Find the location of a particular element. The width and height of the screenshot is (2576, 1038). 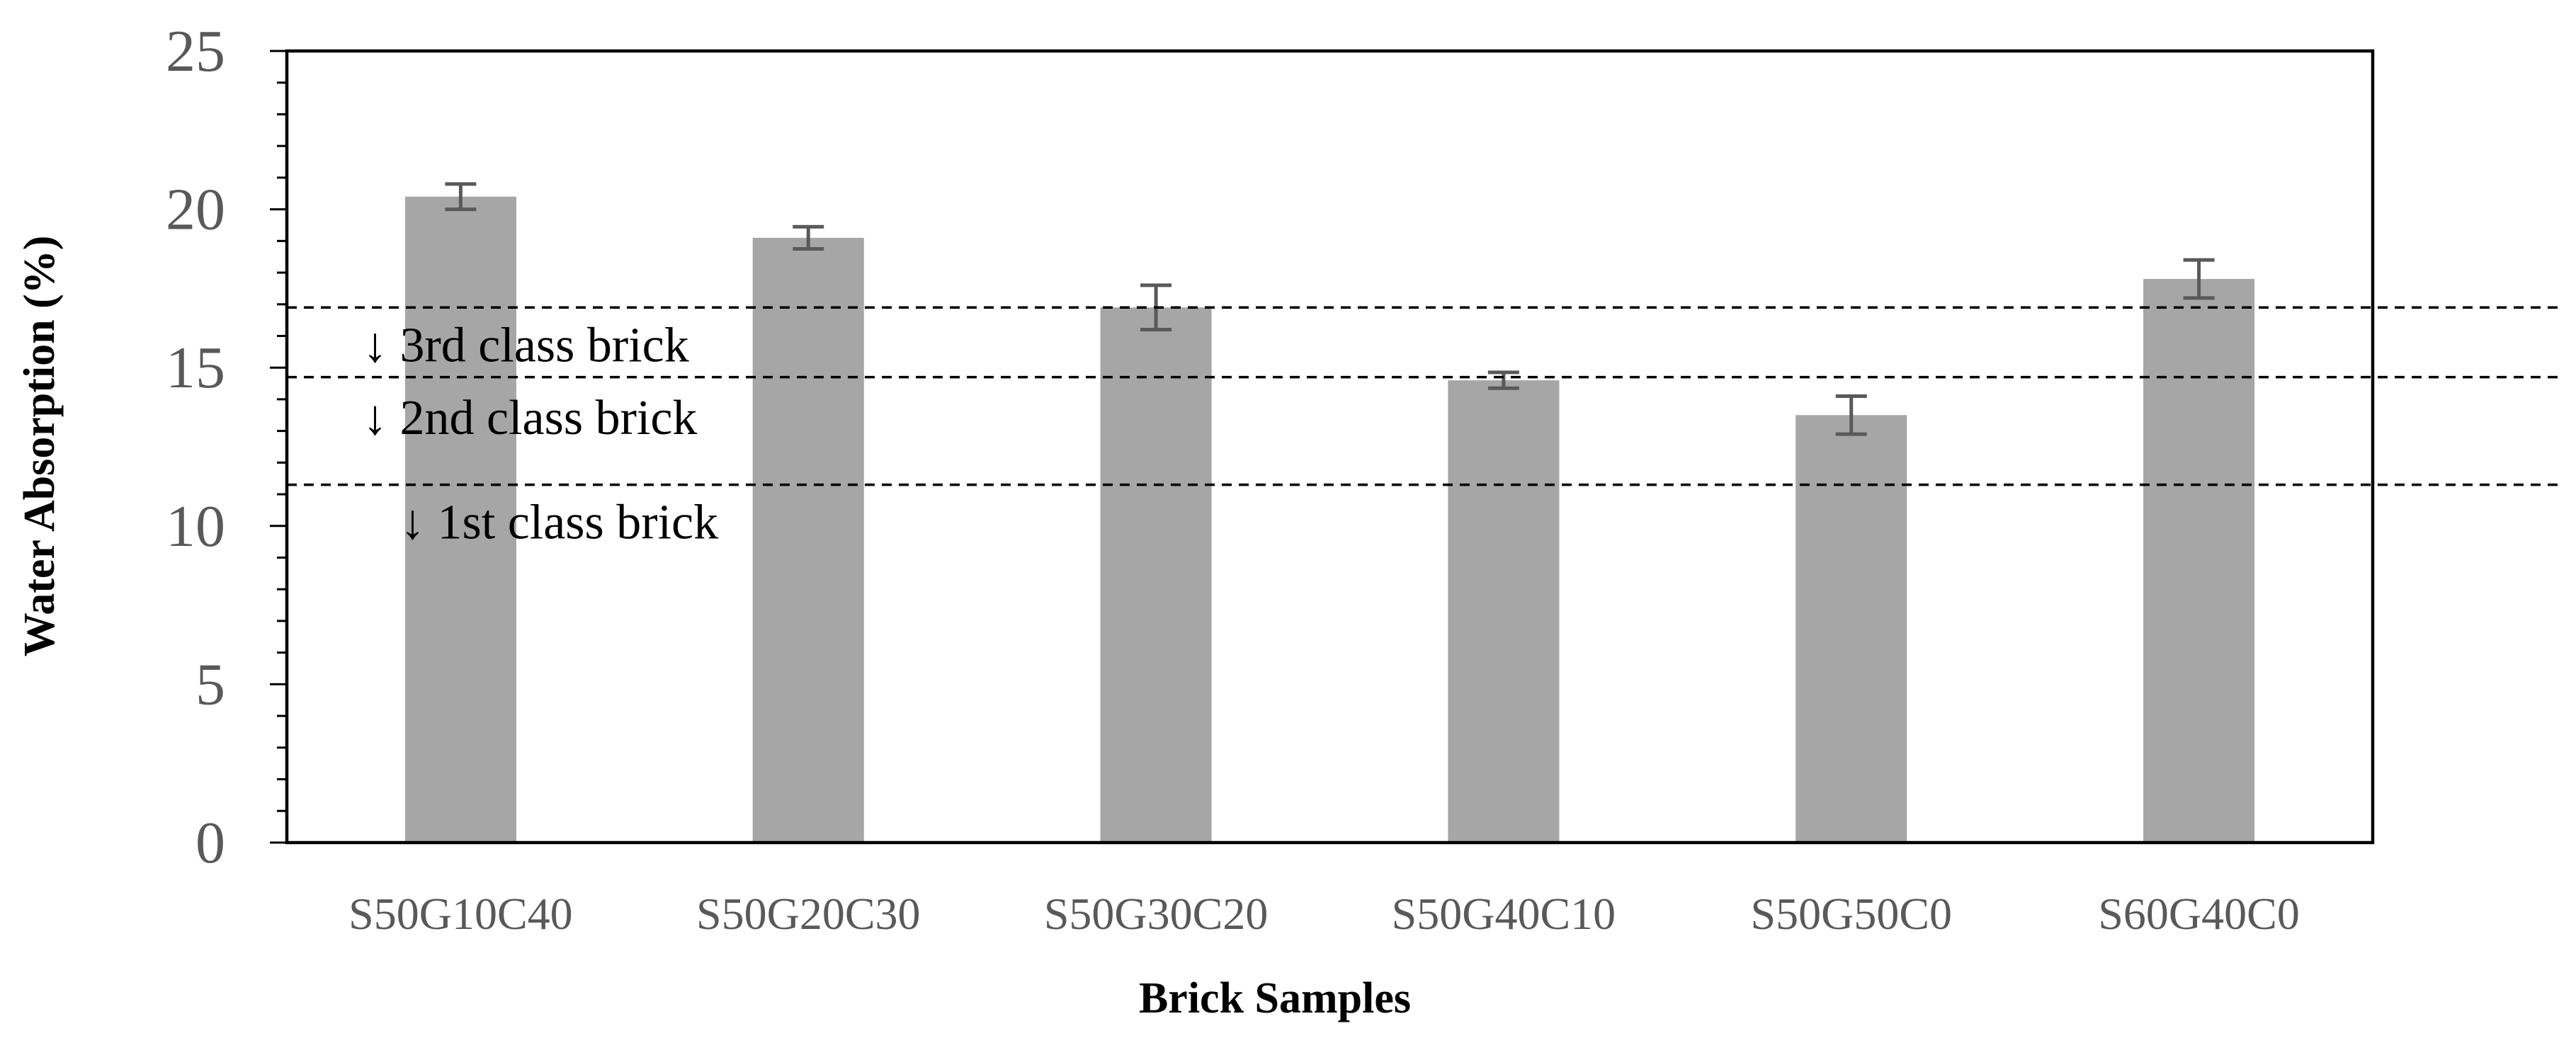

x-tick-label: S50G10C40 is located at coordinates (460, 914).